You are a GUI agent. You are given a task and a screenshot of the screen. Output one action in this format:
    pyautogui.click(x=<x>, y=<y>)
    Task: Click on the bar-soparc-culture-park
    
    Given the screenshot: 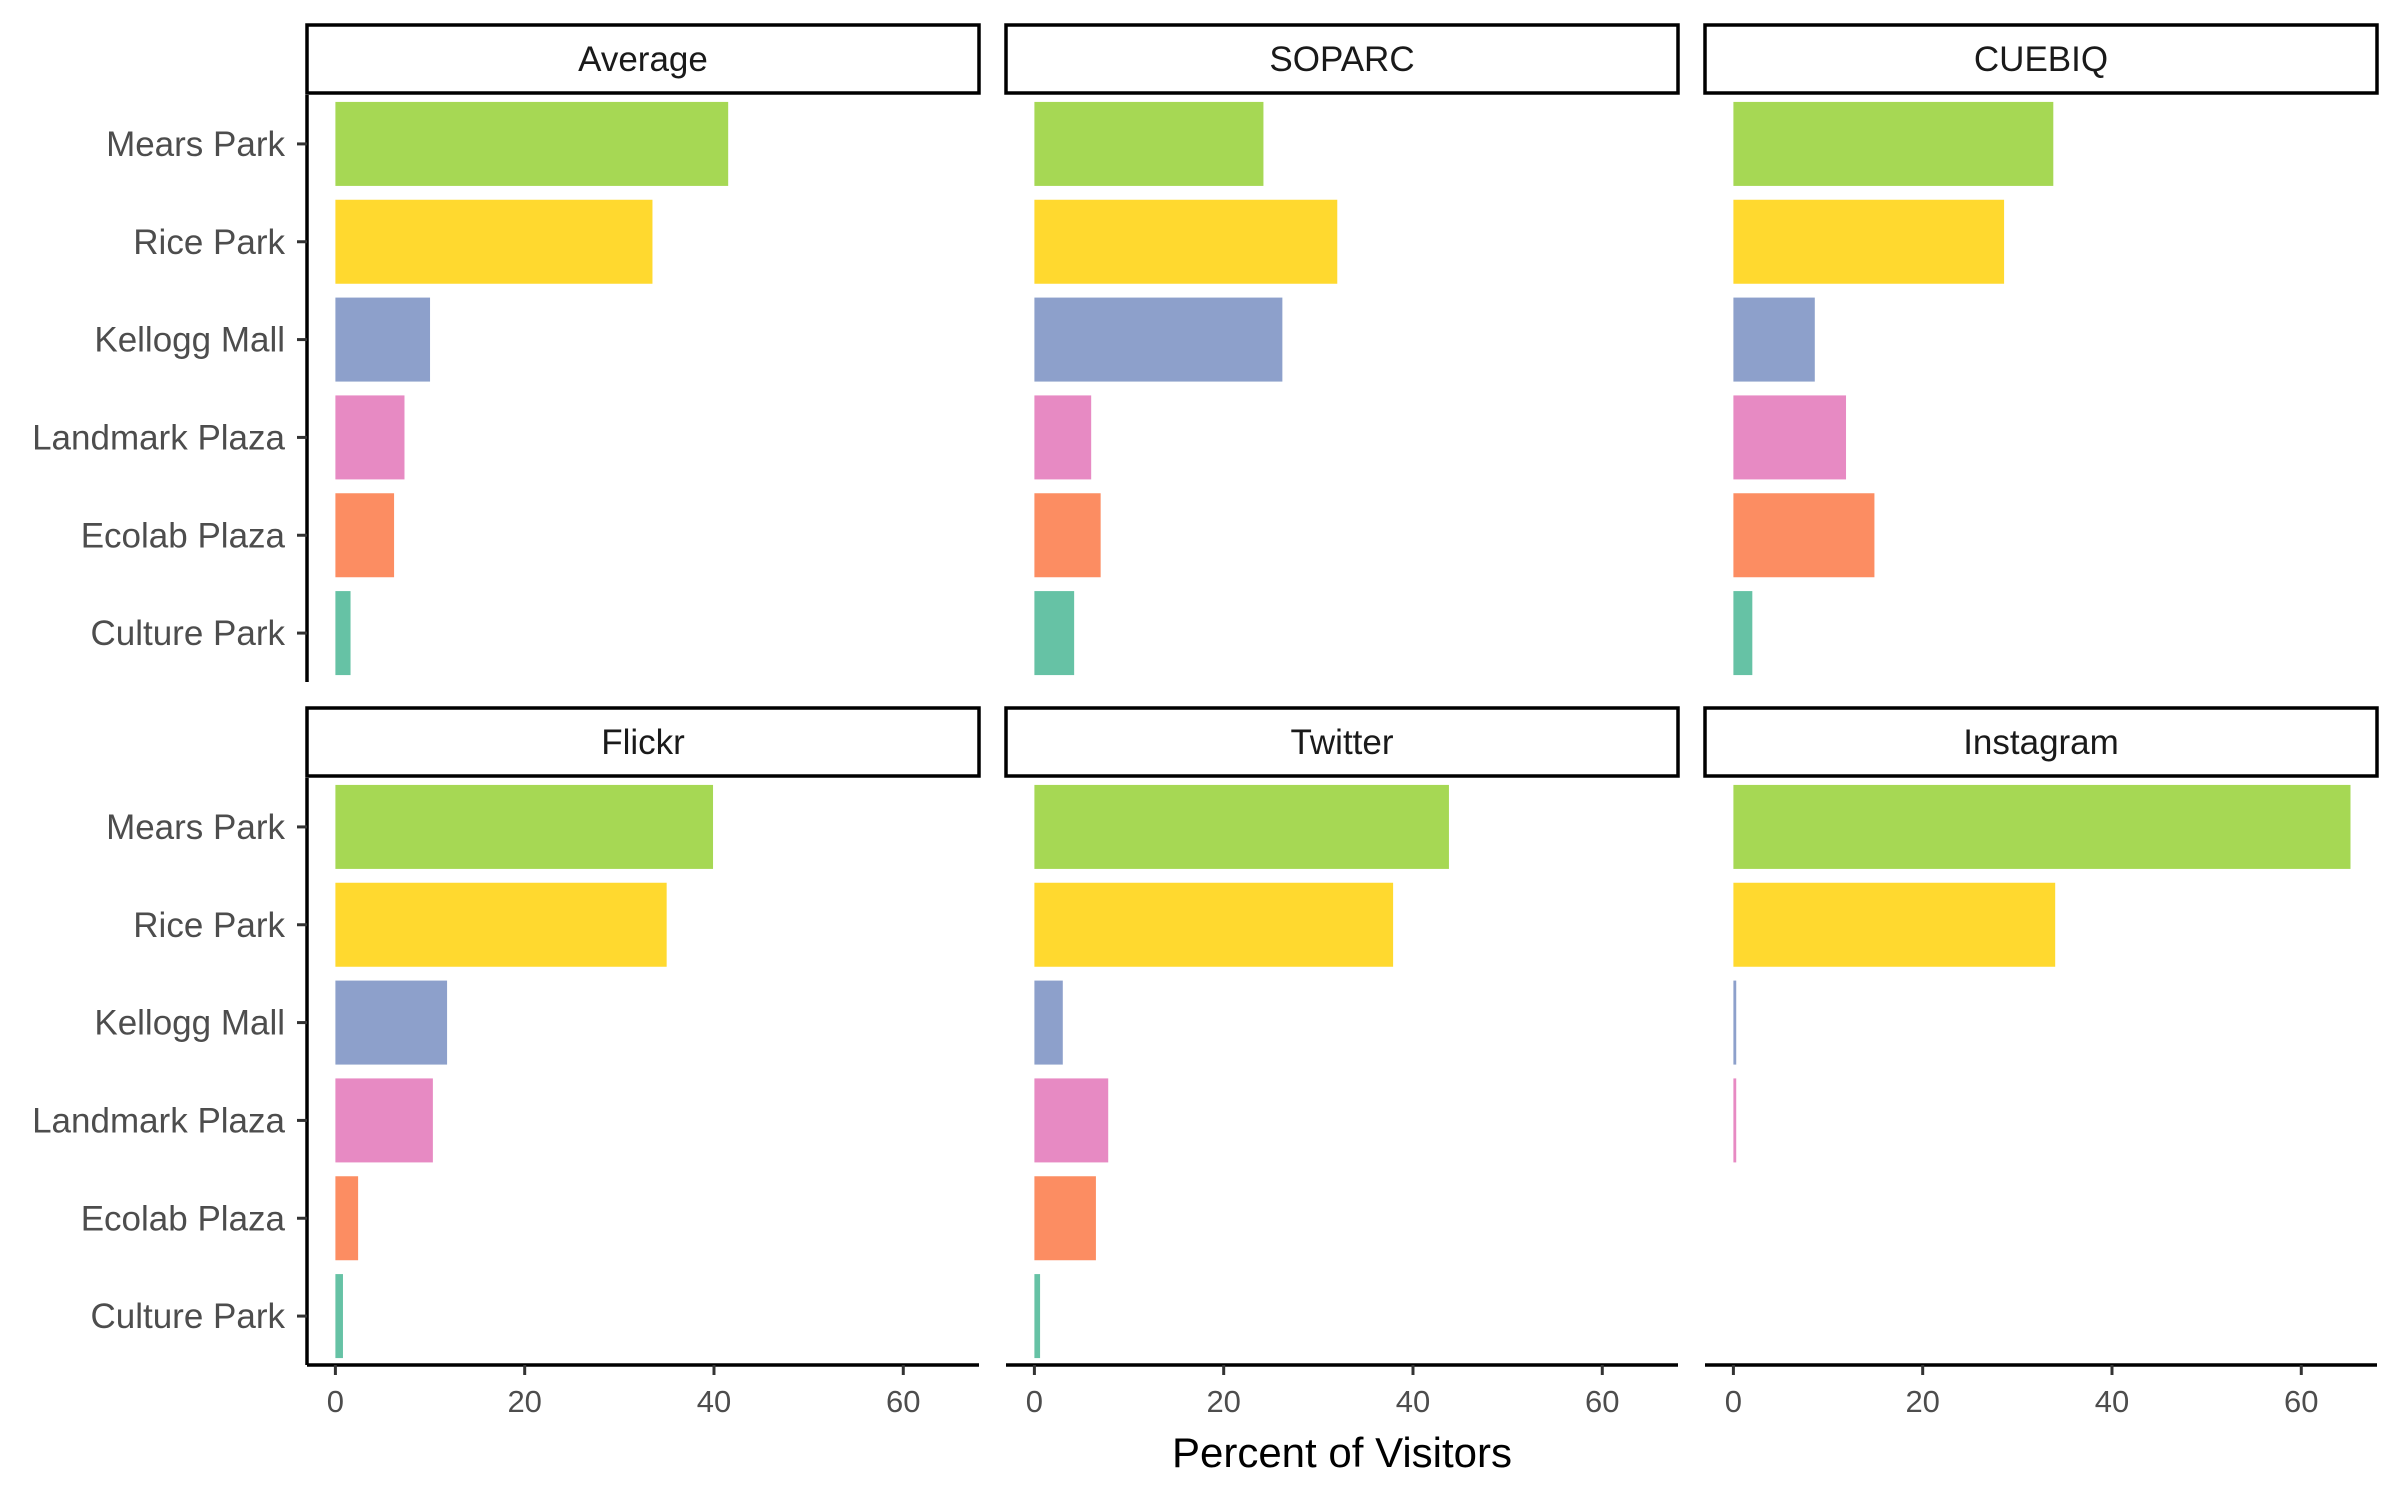 What is the action you would take?
    pyautogui.click(x=1054, y=633)
    